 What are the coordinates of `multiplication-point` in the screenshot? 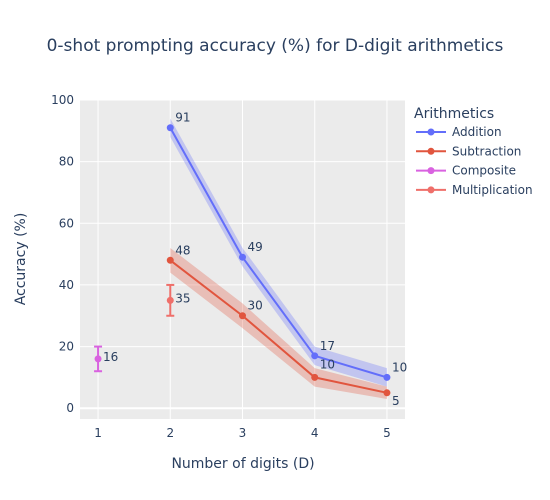 It's located at (170, 300).